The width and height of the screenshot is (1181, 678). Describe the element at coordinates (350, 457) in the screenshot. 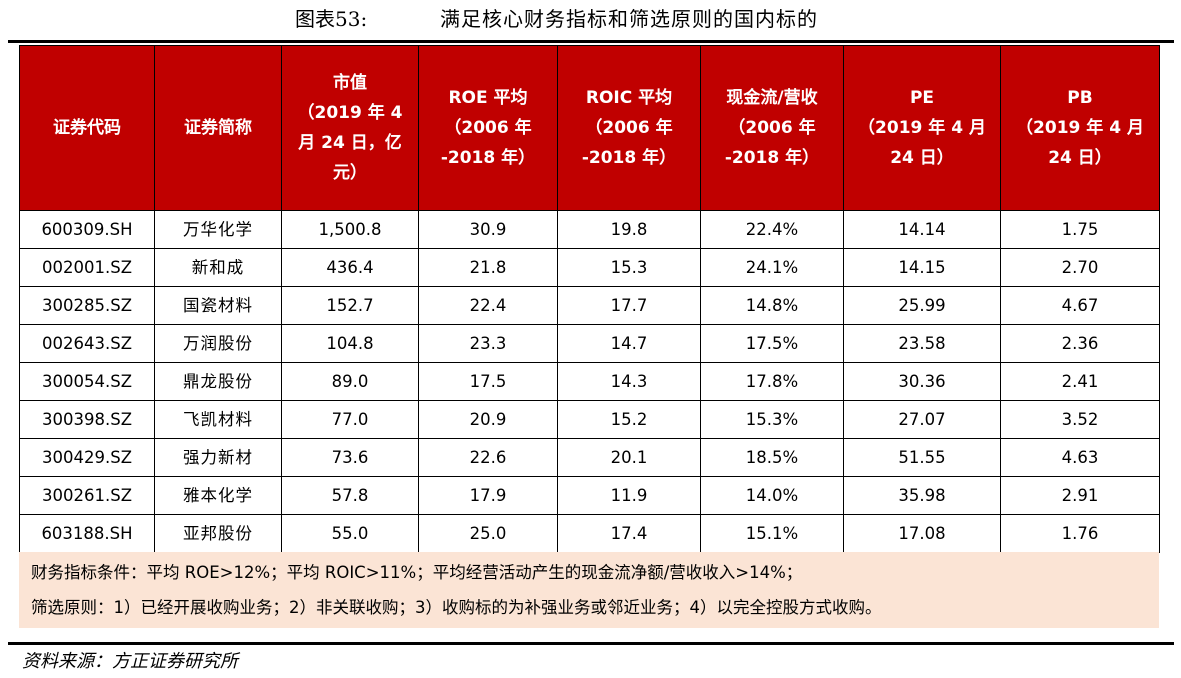

I see `table-cell: 73.6` at that location.